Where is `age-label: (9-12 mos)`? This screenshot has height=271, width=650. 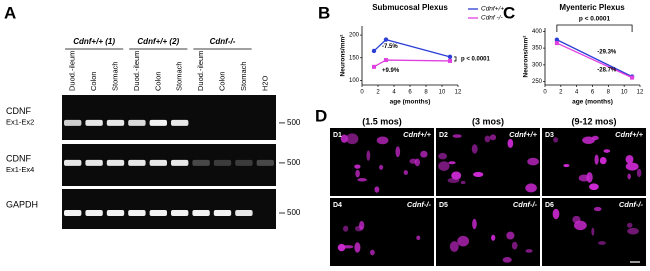 age-label: (9-12 mos) is located at coordinates (593, 121).